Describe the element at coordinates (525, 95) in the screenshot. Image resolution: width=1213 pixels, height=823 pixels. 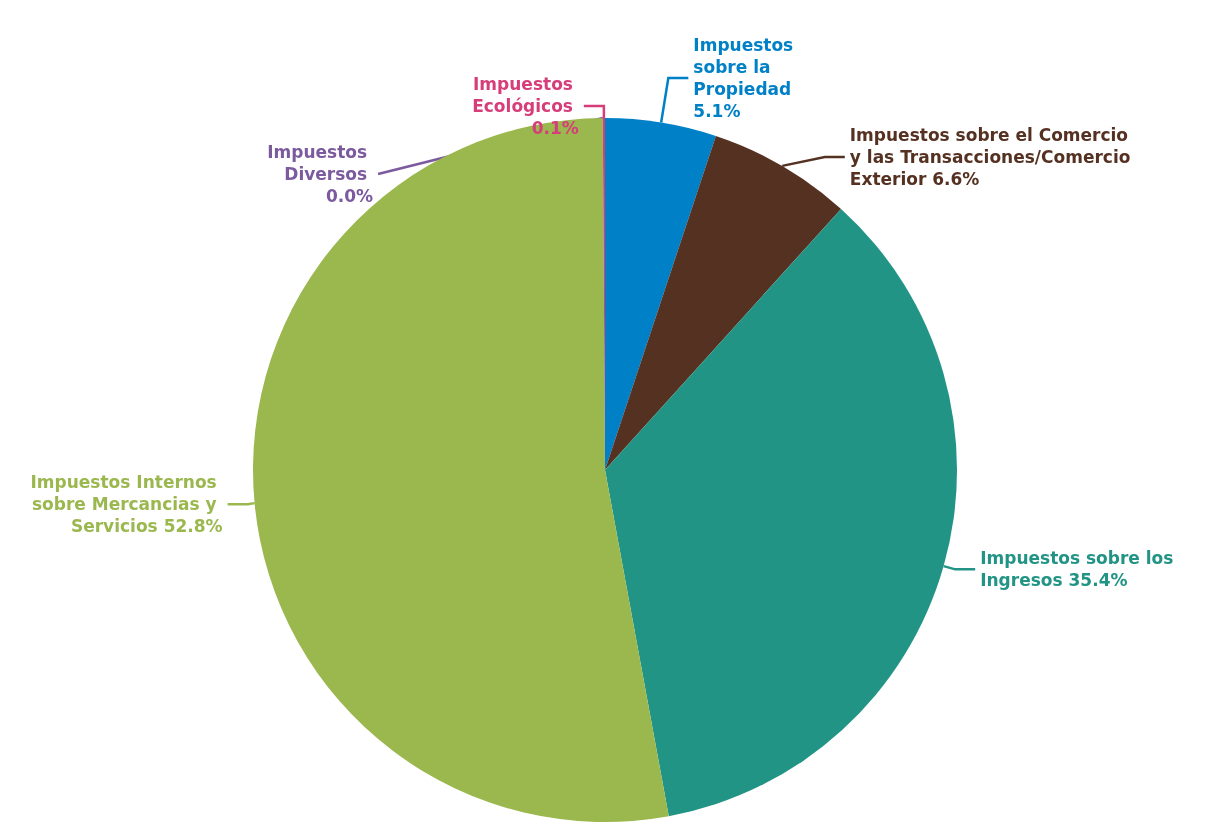
I see `slice-label: Impuestos Ecológicos` at that location.